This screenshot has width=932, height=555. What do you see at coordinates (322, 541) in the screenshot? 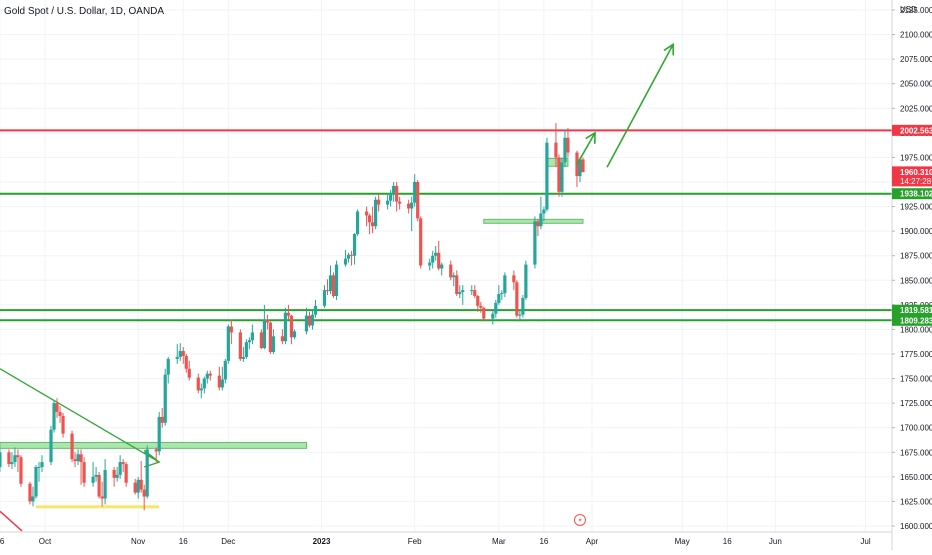
I see `time-tick-label: 2023` at bounding box center [322, 541].